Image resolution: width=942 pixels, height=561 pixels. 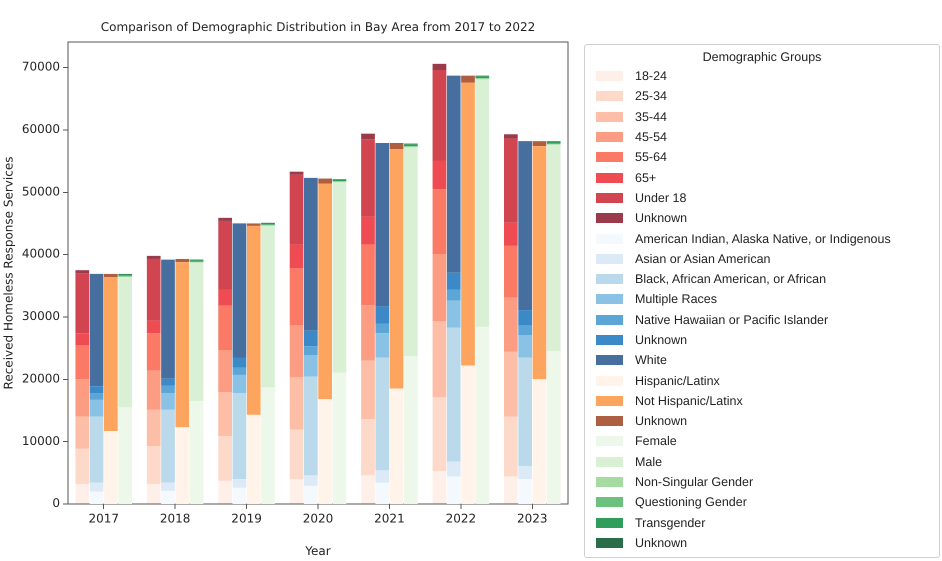 I want to click on chart-title: Comparison of Demographic Distribution in Bay Area from 2017 to 2022, so click(x=318, y=27).